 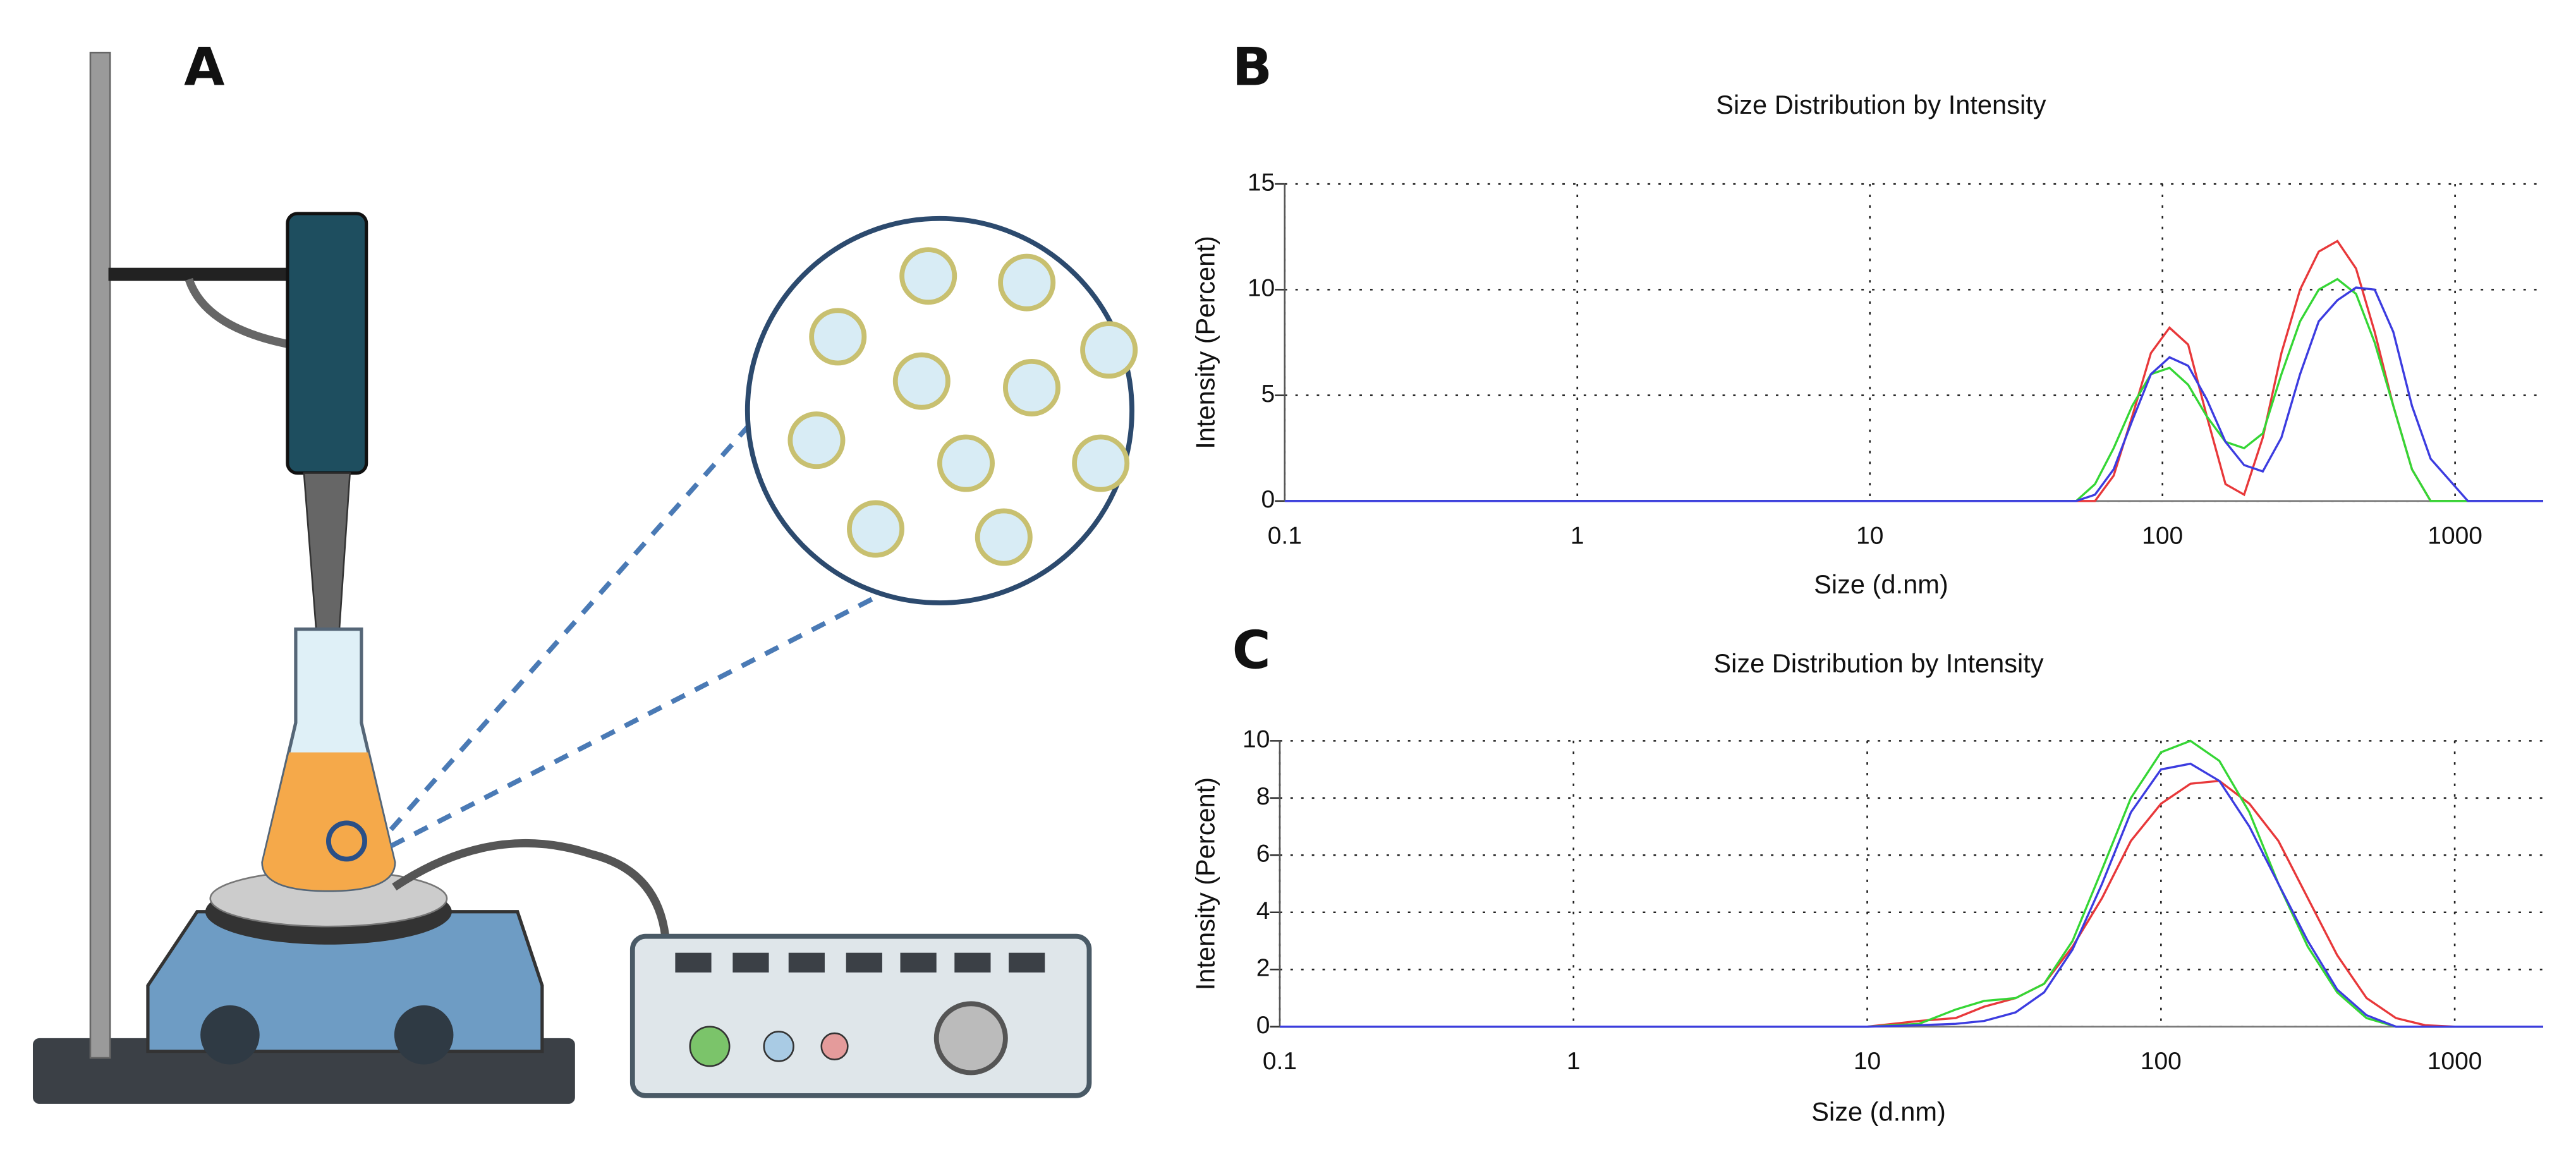 I want to click on panel-label: B, so click(x=1252, y=67).